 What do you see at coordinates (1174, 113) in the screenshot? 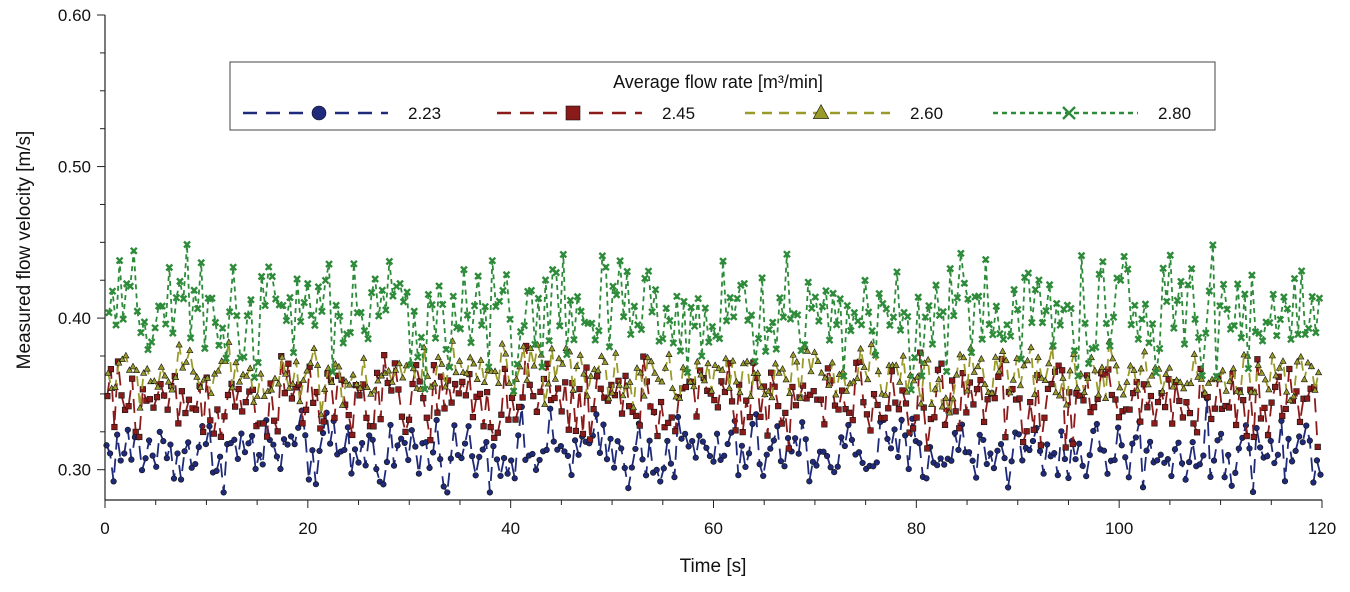
I see `legend-label: 2.80` at bounding box center [1174, 113].